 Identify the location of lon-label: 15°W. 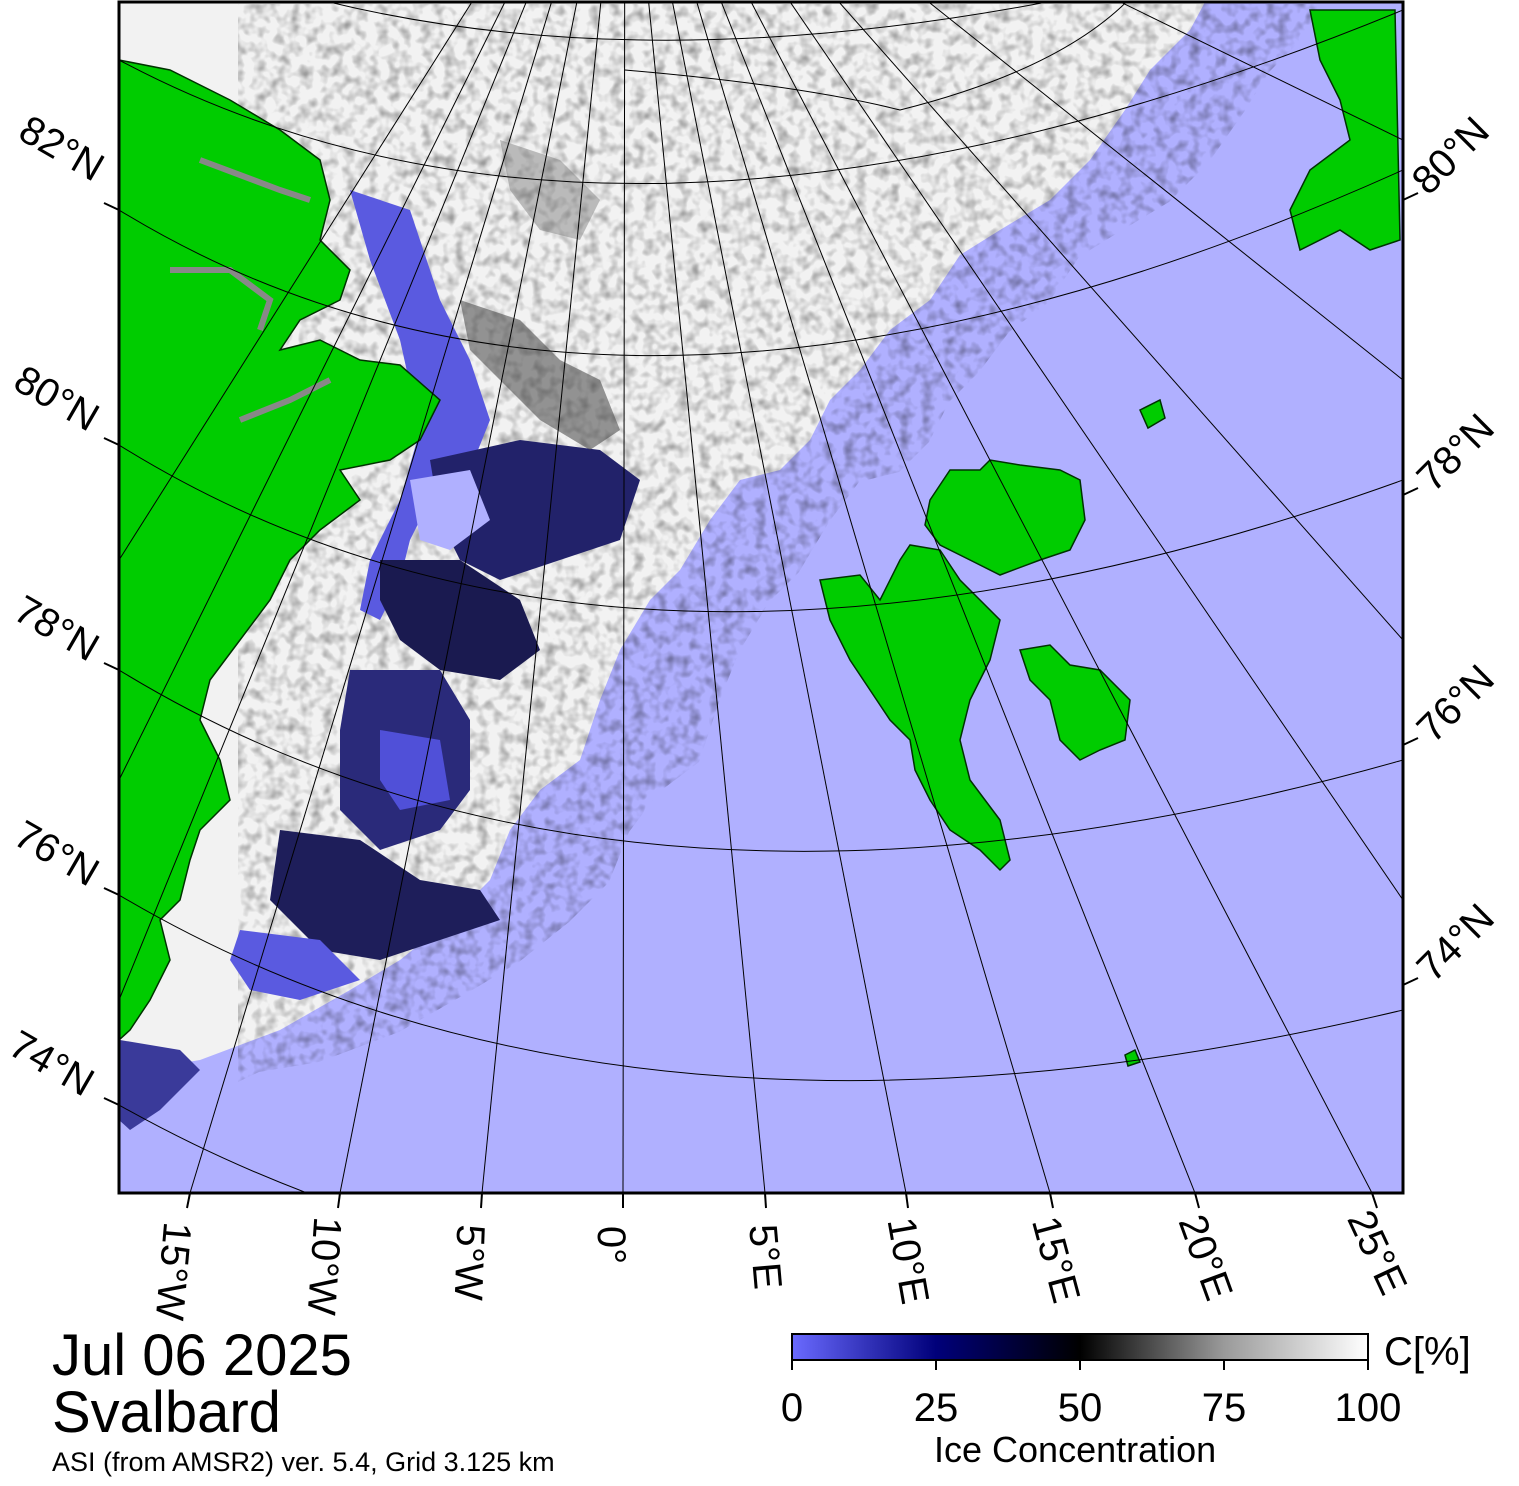
(173, 1271).